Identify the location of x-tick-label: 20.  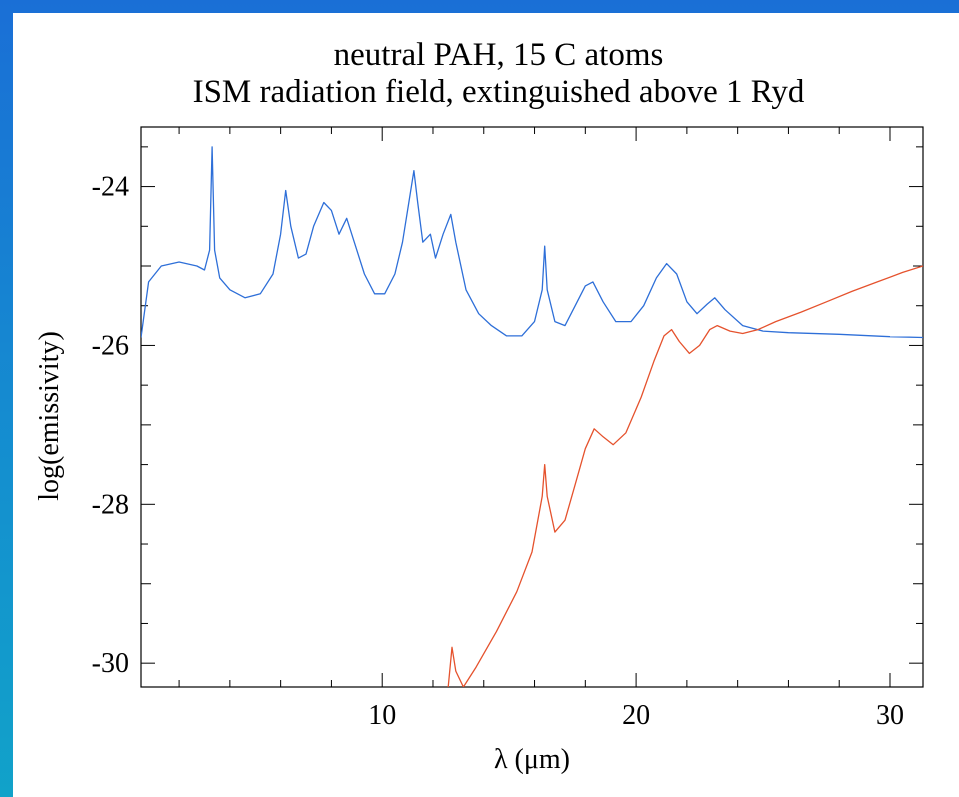
(636, 715).